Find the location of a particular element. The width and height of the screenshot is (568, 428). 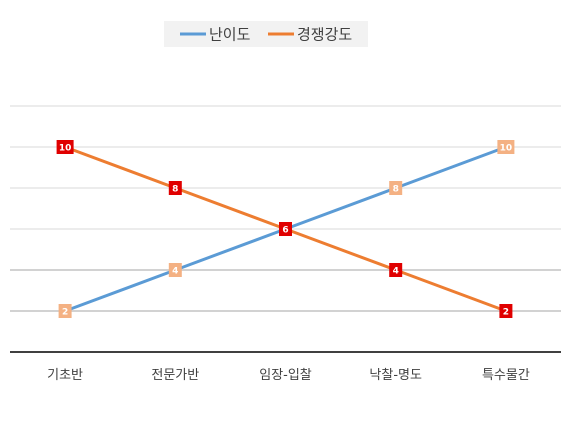

x-tick-label-1: 전문가반 is located at coordinates (175, 375).